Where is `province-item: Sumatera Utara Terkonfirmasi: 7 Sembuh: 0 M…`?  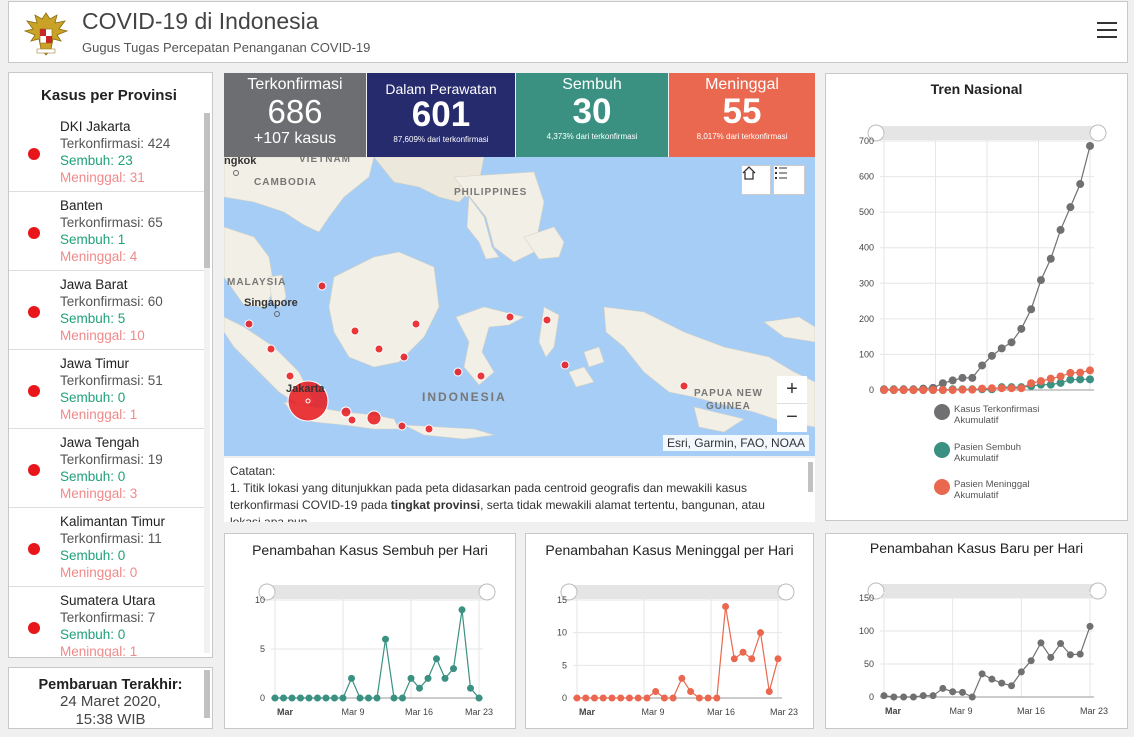 province-item: Sumatera Utara Terkonfirmasi: 7 Sembuh: 0 M… is located at coordinates (107, 622).